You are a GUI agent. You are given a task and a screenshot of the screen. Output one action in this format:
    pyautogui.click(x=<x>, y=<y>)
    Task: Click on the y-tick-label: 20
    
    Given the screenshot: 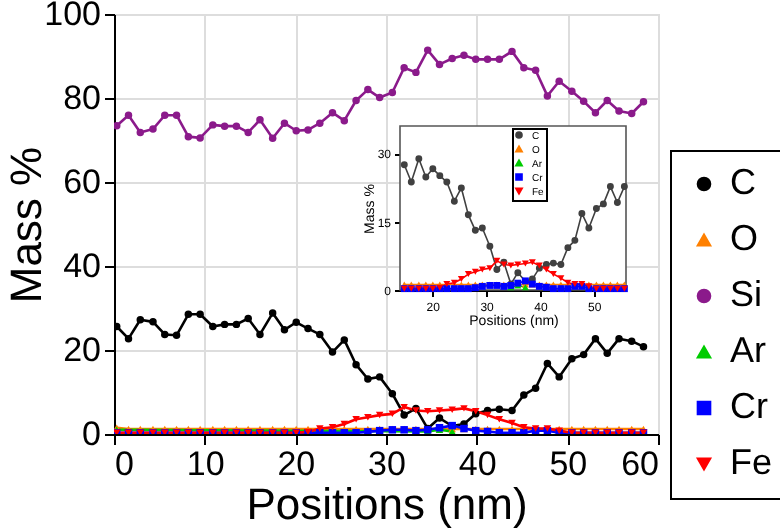 What is the action you would take?
    pyautogui.click(x=82, y=350)
    